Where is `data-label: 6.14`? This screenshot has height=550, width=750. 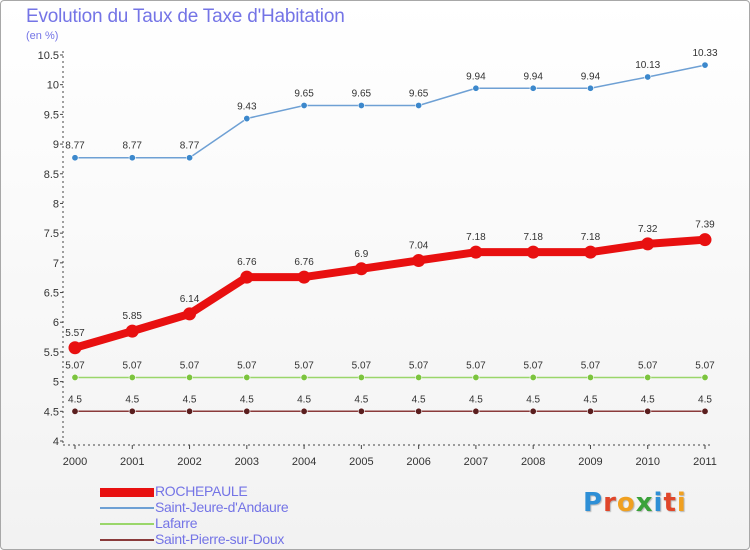 data-label: 6.14 is located at coordinates (190, 299).